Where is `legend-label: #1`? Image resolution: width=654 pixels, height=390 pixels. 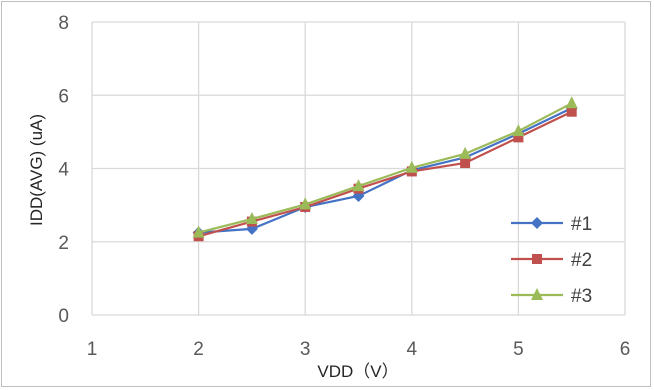
legend-label: #1 is located at coordinates (581, 224).